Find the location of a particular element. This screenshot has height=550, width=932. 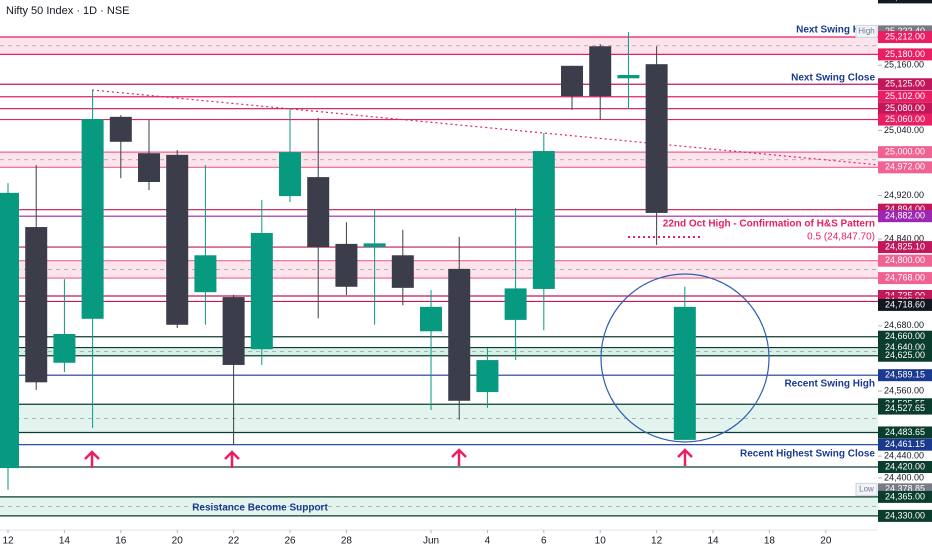

annotation: Recent Highest Swing Close is located at coordinates (807, 454).